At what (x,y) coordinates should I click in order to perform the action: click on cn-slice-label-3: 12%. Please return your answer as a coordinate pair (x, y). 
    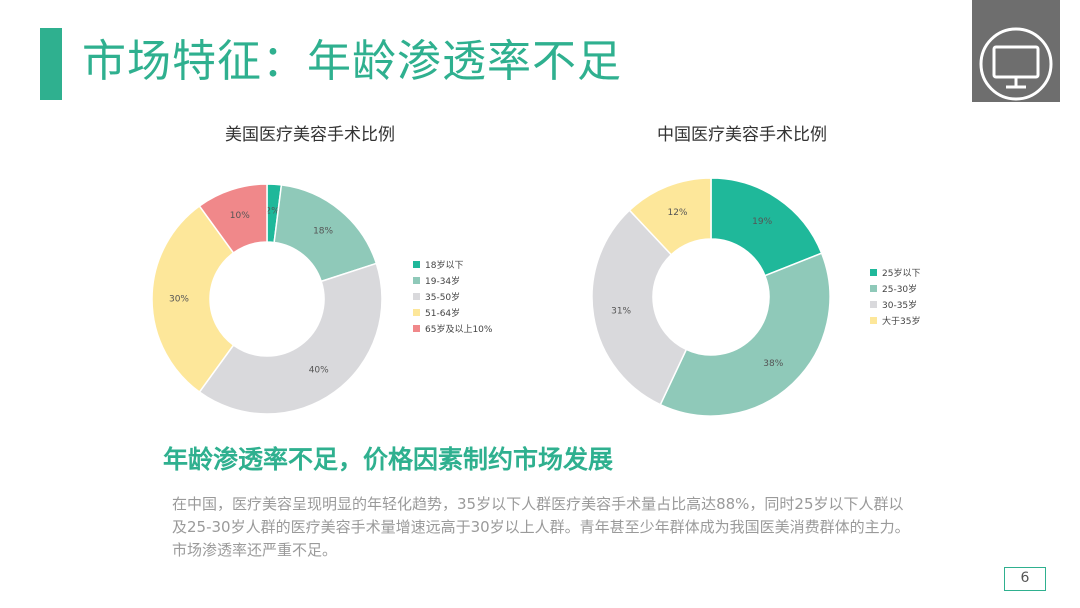
    Looking at the image, I should click on (677, 213).